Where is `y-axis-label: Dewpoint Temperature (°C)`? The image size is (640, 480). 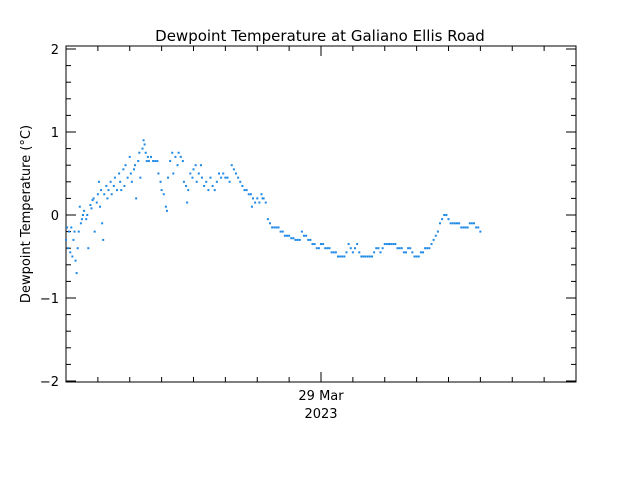 y-axis-label: Dewpoint Temperature (°C) is located at coordinates (26, 214).